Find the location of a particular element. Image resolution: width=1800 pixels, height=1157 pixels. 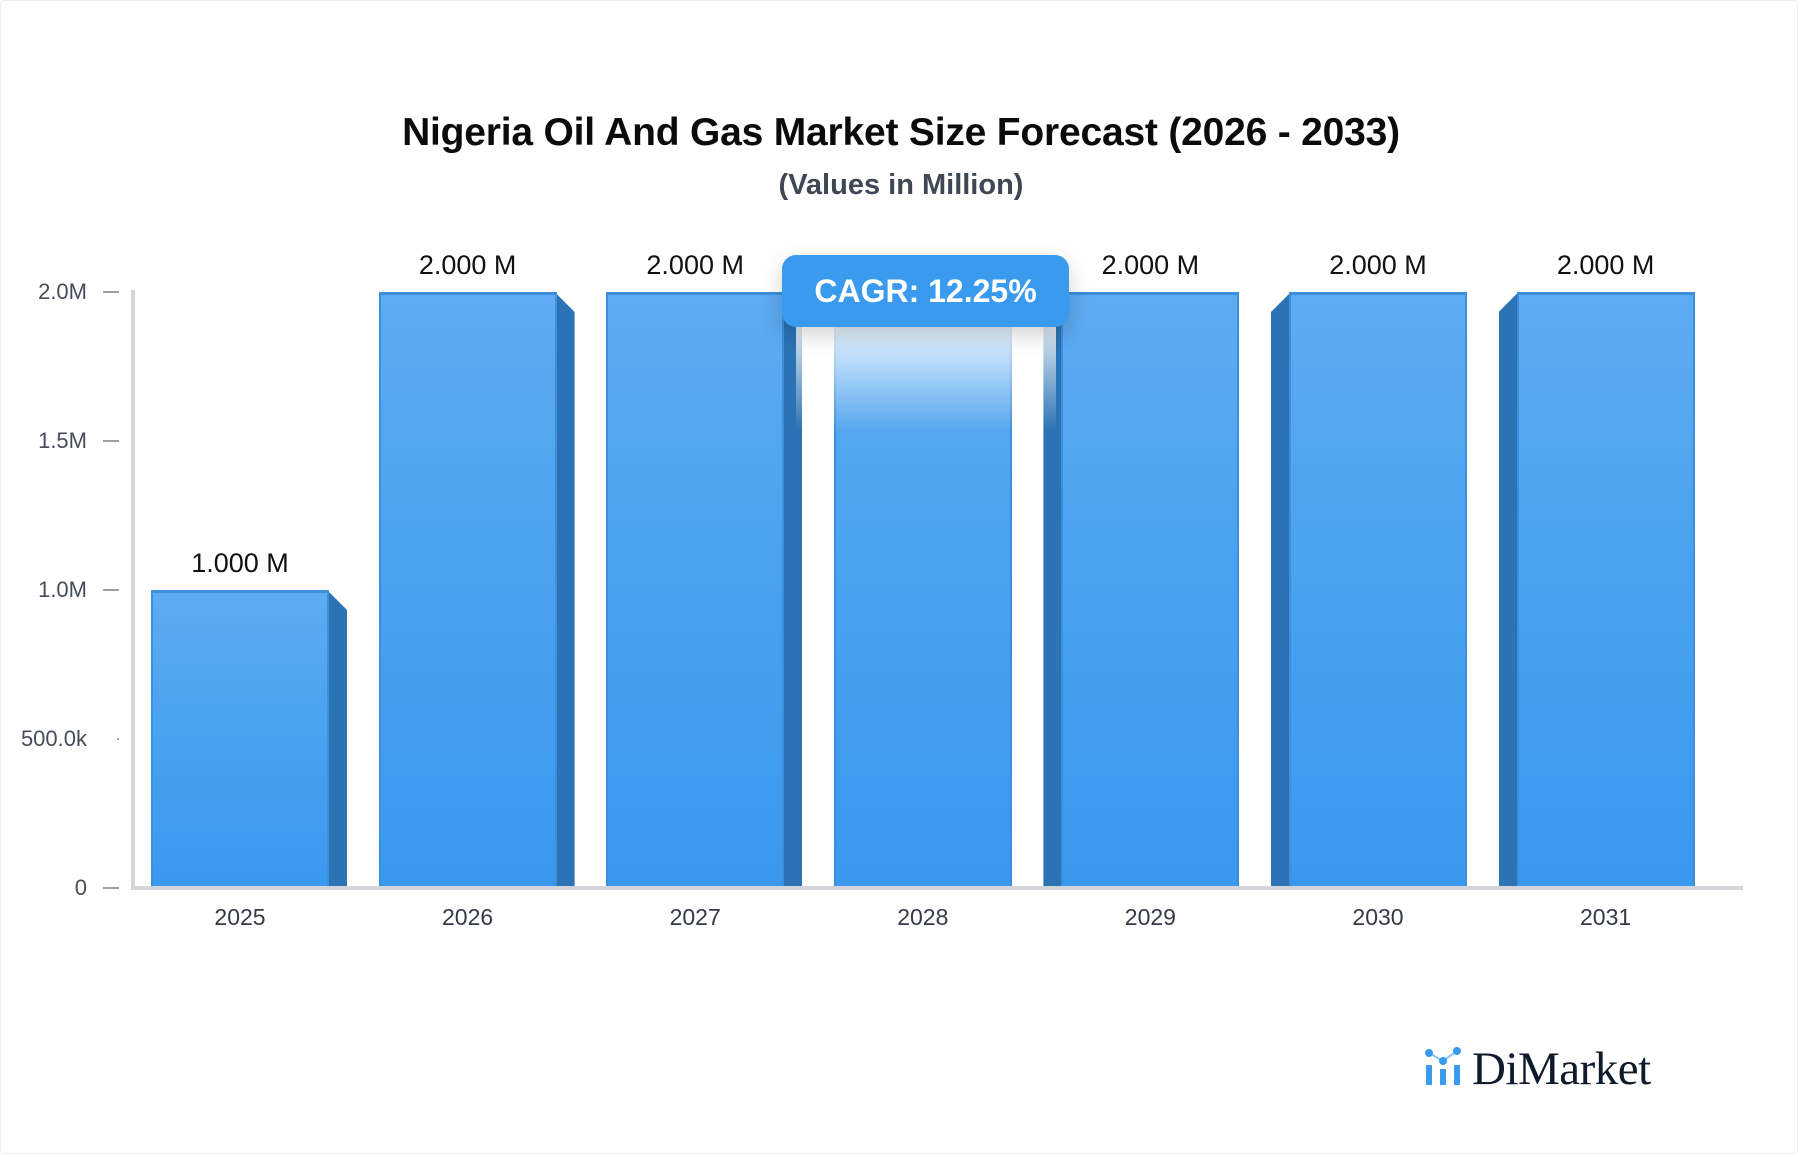

cagr-label: CAGR: 12.25% is located at coordinates (925, 290).